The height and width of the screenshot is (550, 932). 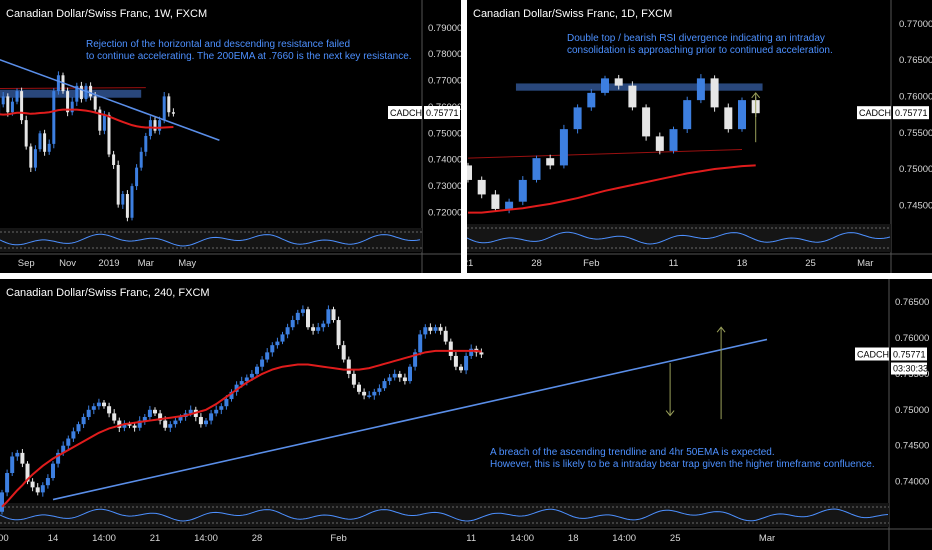 I want to click on weekly-x-tick-label: Mar, so click(x=146, y=263).